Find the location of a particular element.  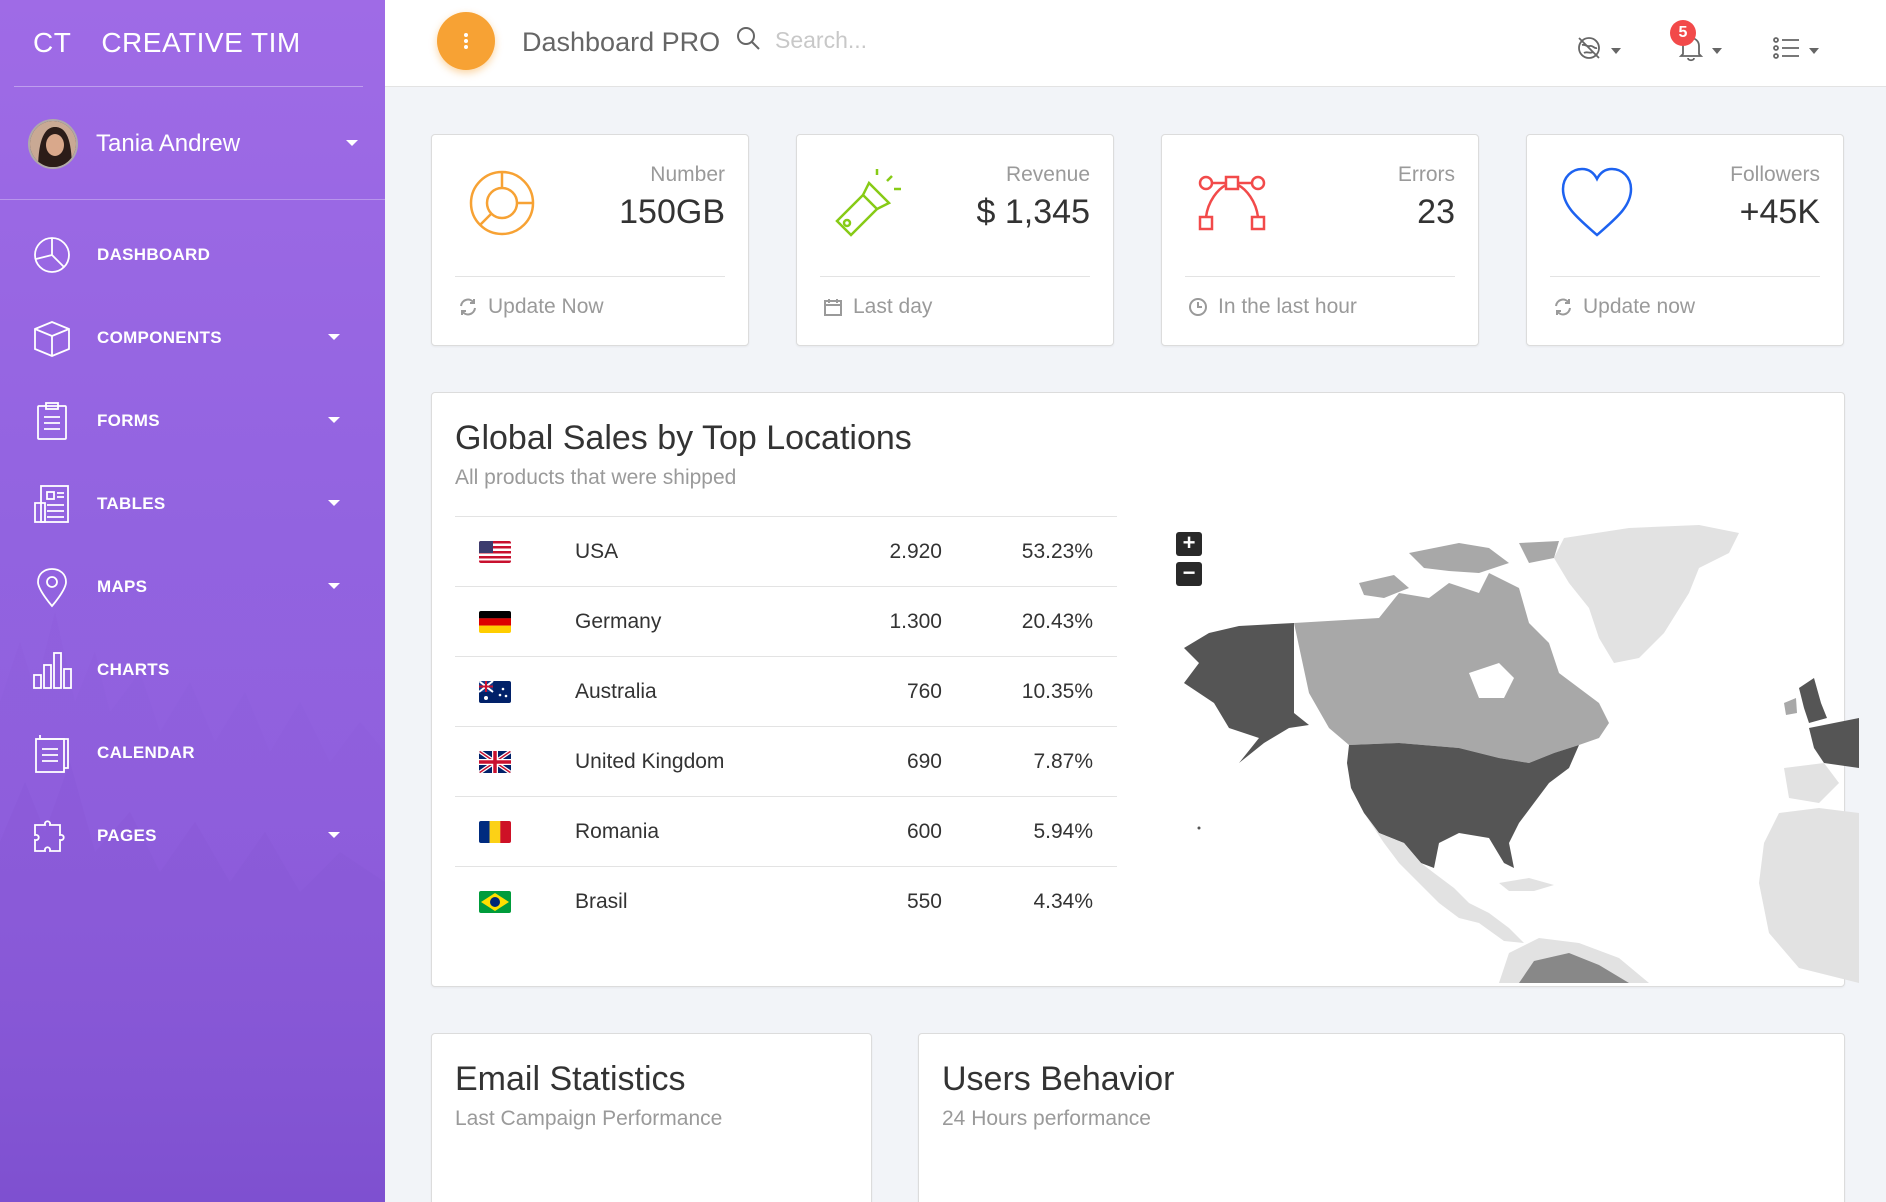

card-subtitle: All products that were shipped is located at coordinates (596, 477).